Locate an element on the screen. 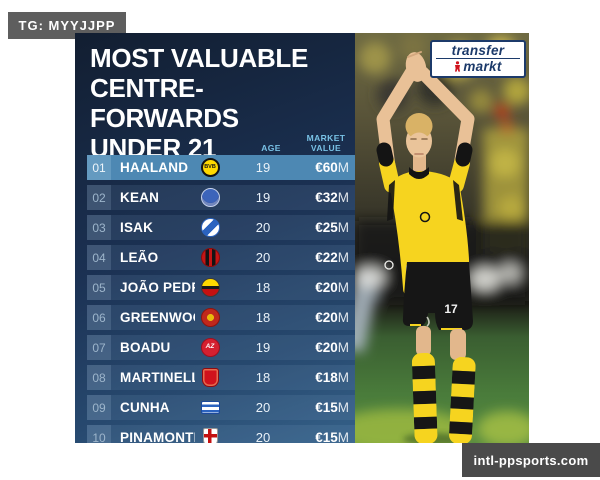 Image resolution: width=600 pixels, height=480 pixels. table-row: 01 HAALAND BVB 19 €60M is located at coordinates (221, 167).